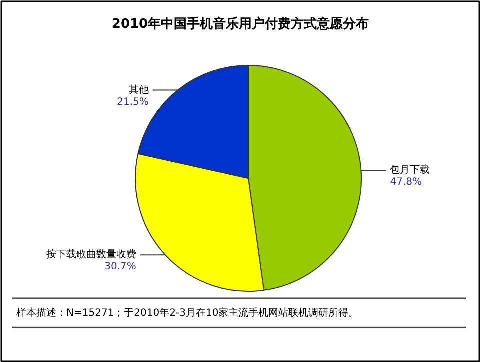 The image size is (480, 362). I want to click on data-label: 21.5%, so click(133, 102).